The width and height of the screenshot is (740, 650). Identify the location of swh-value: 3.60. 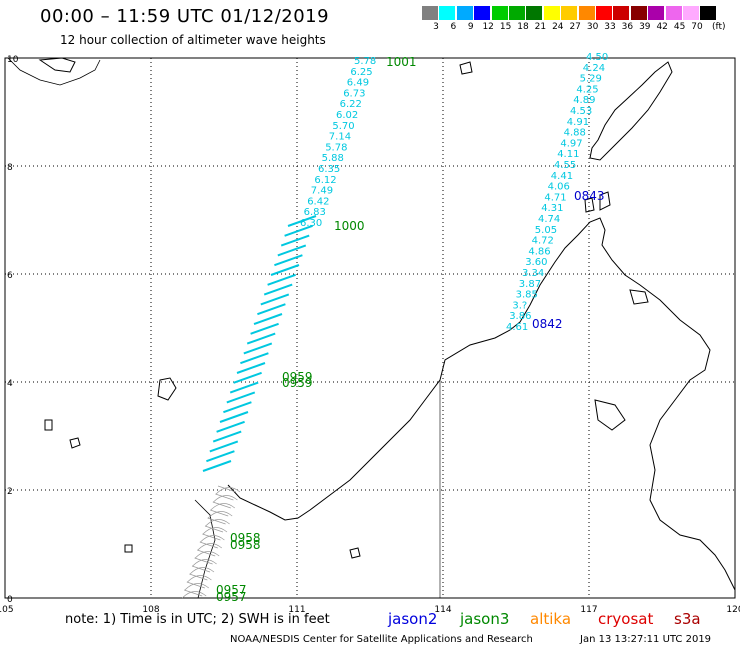
(536, 262).